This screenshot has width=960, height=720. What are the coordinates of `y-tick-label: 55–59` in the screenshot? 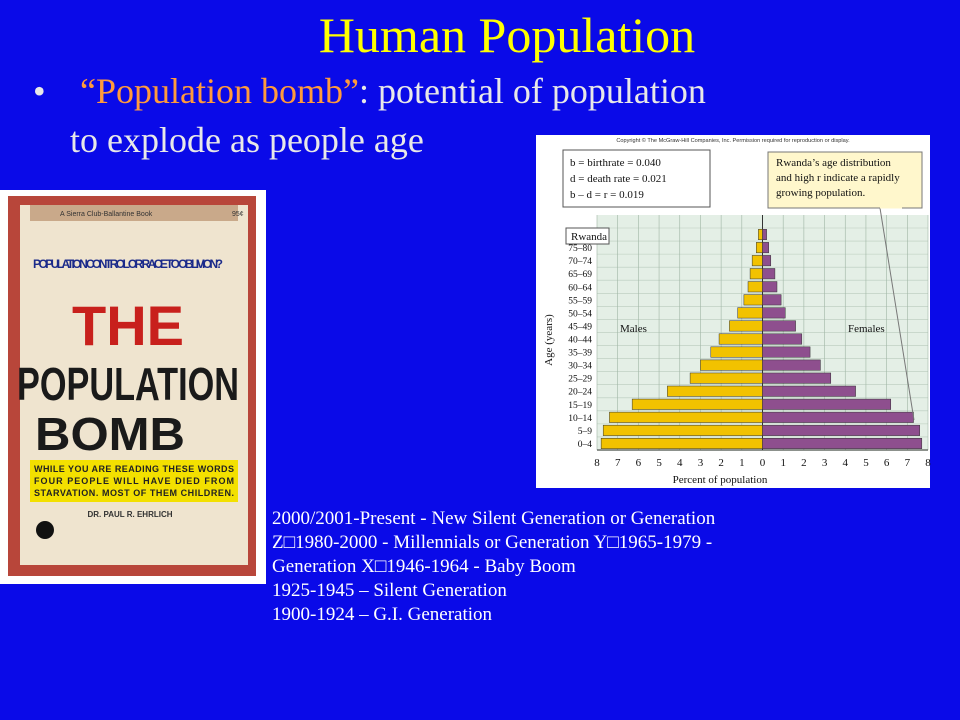 It's located at (580, 301).